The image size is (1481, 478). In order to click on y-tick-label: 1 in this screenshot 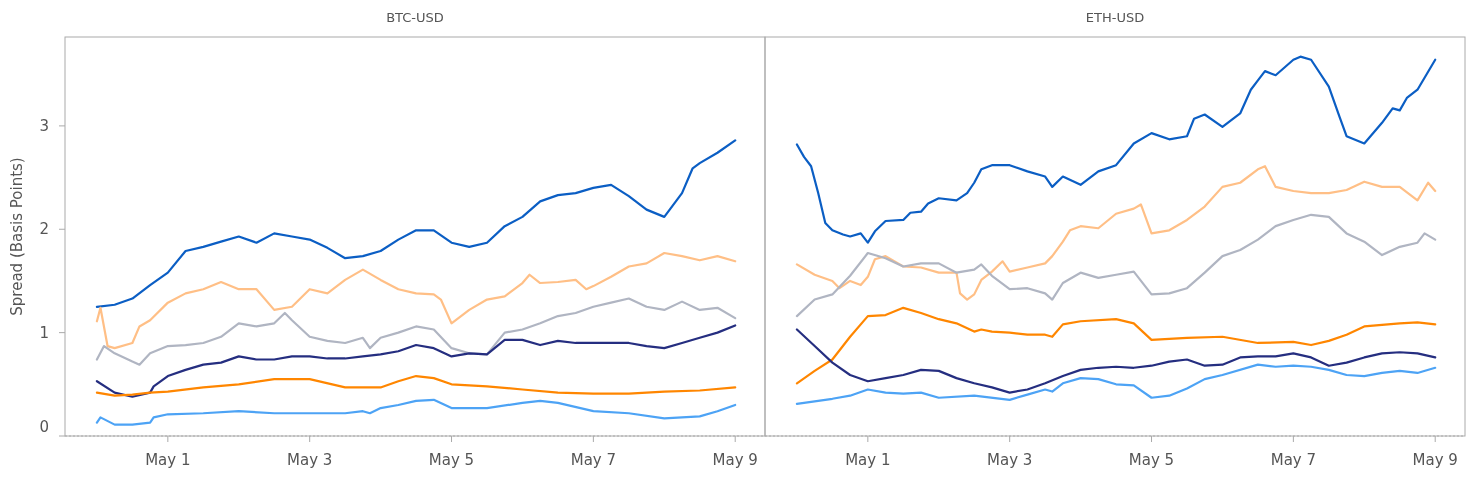, I will do `click(44, 332)`.